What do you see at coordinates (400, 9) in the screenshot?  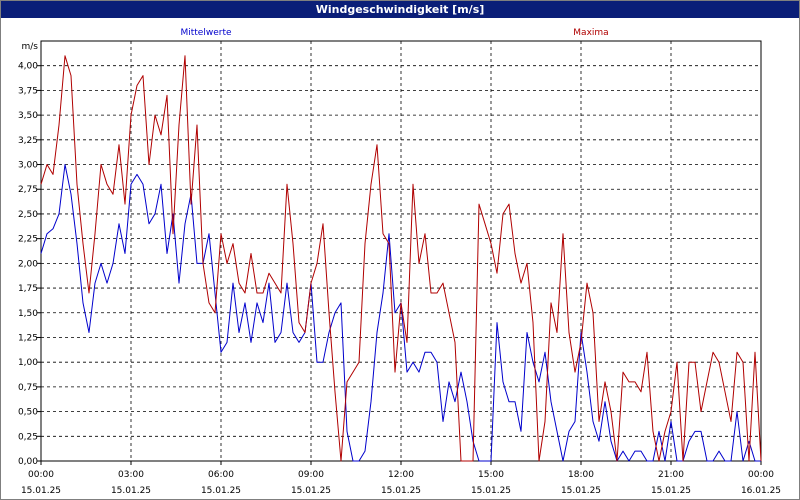 I see `window-title: Windgeschwindigkeit [m/s]` at bounding box center [400, 9].